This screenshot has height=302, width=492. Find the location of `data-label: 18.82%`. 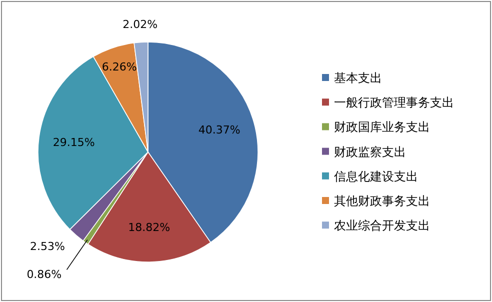

data-label: 18.82% is located at coordinates (149, 227).